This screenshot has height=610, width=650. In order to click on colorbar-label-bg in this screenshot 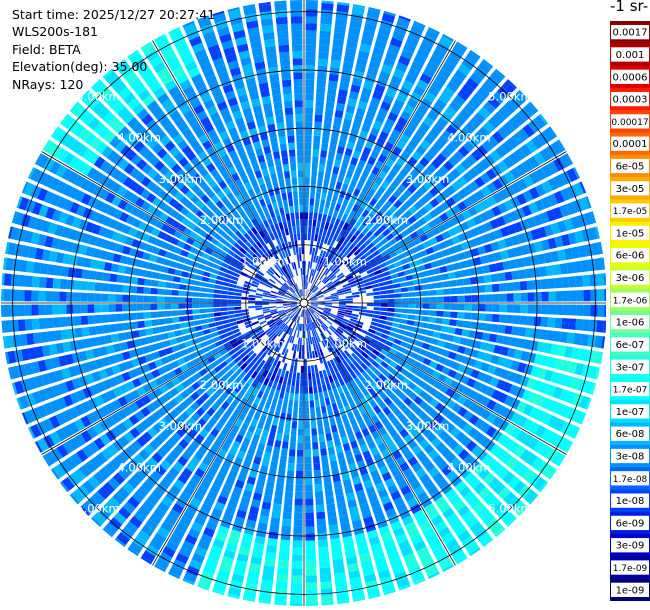, I will do `click(630, 366)`.